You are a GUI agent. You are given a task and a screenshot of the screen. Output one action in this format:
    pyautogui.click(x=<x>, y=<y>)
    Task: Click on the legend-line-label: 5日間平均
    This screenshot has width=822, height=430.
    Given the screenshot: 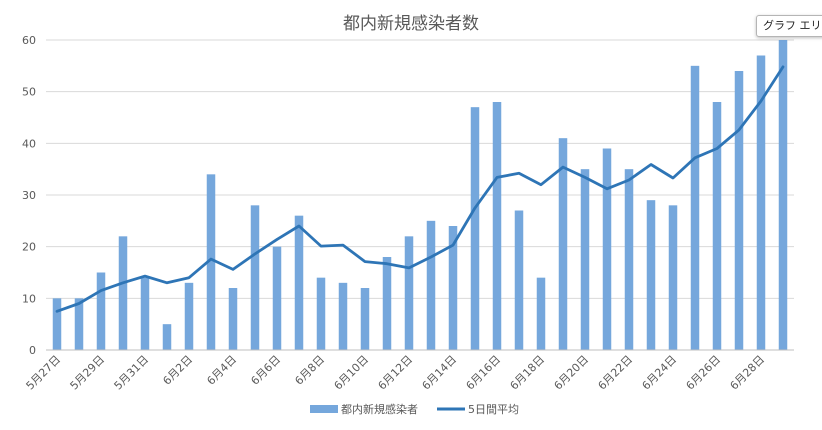 What is the action you would take?
    pyautogui.click(x=493, y=409)
    